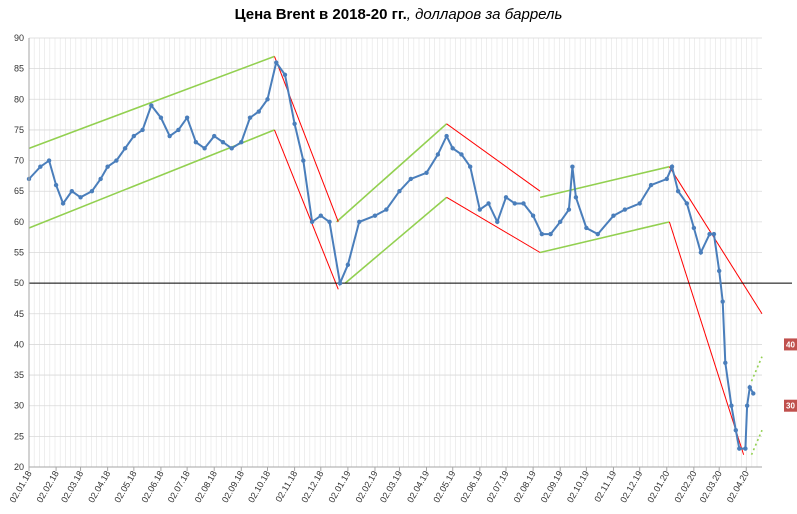 The image size is (797, 514). I want to click on y-tick-labels: 20 25 30 35 40 45 50 55 60 65 70 75 80 85 90, so click(19, 252).